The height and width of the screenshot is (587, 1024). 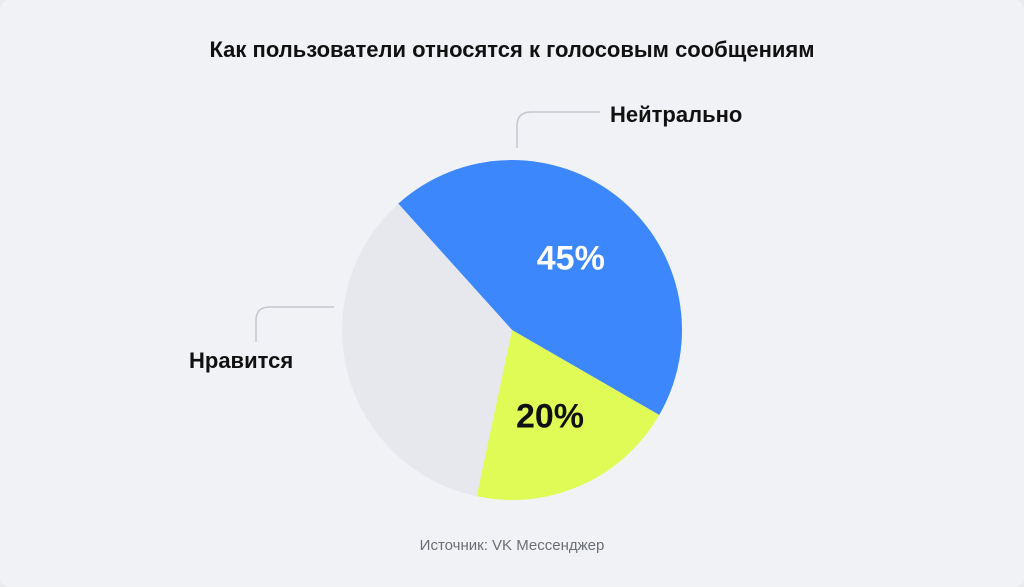 I want to click on slice-value-label-like: 20%, so click(x=550, y=416).